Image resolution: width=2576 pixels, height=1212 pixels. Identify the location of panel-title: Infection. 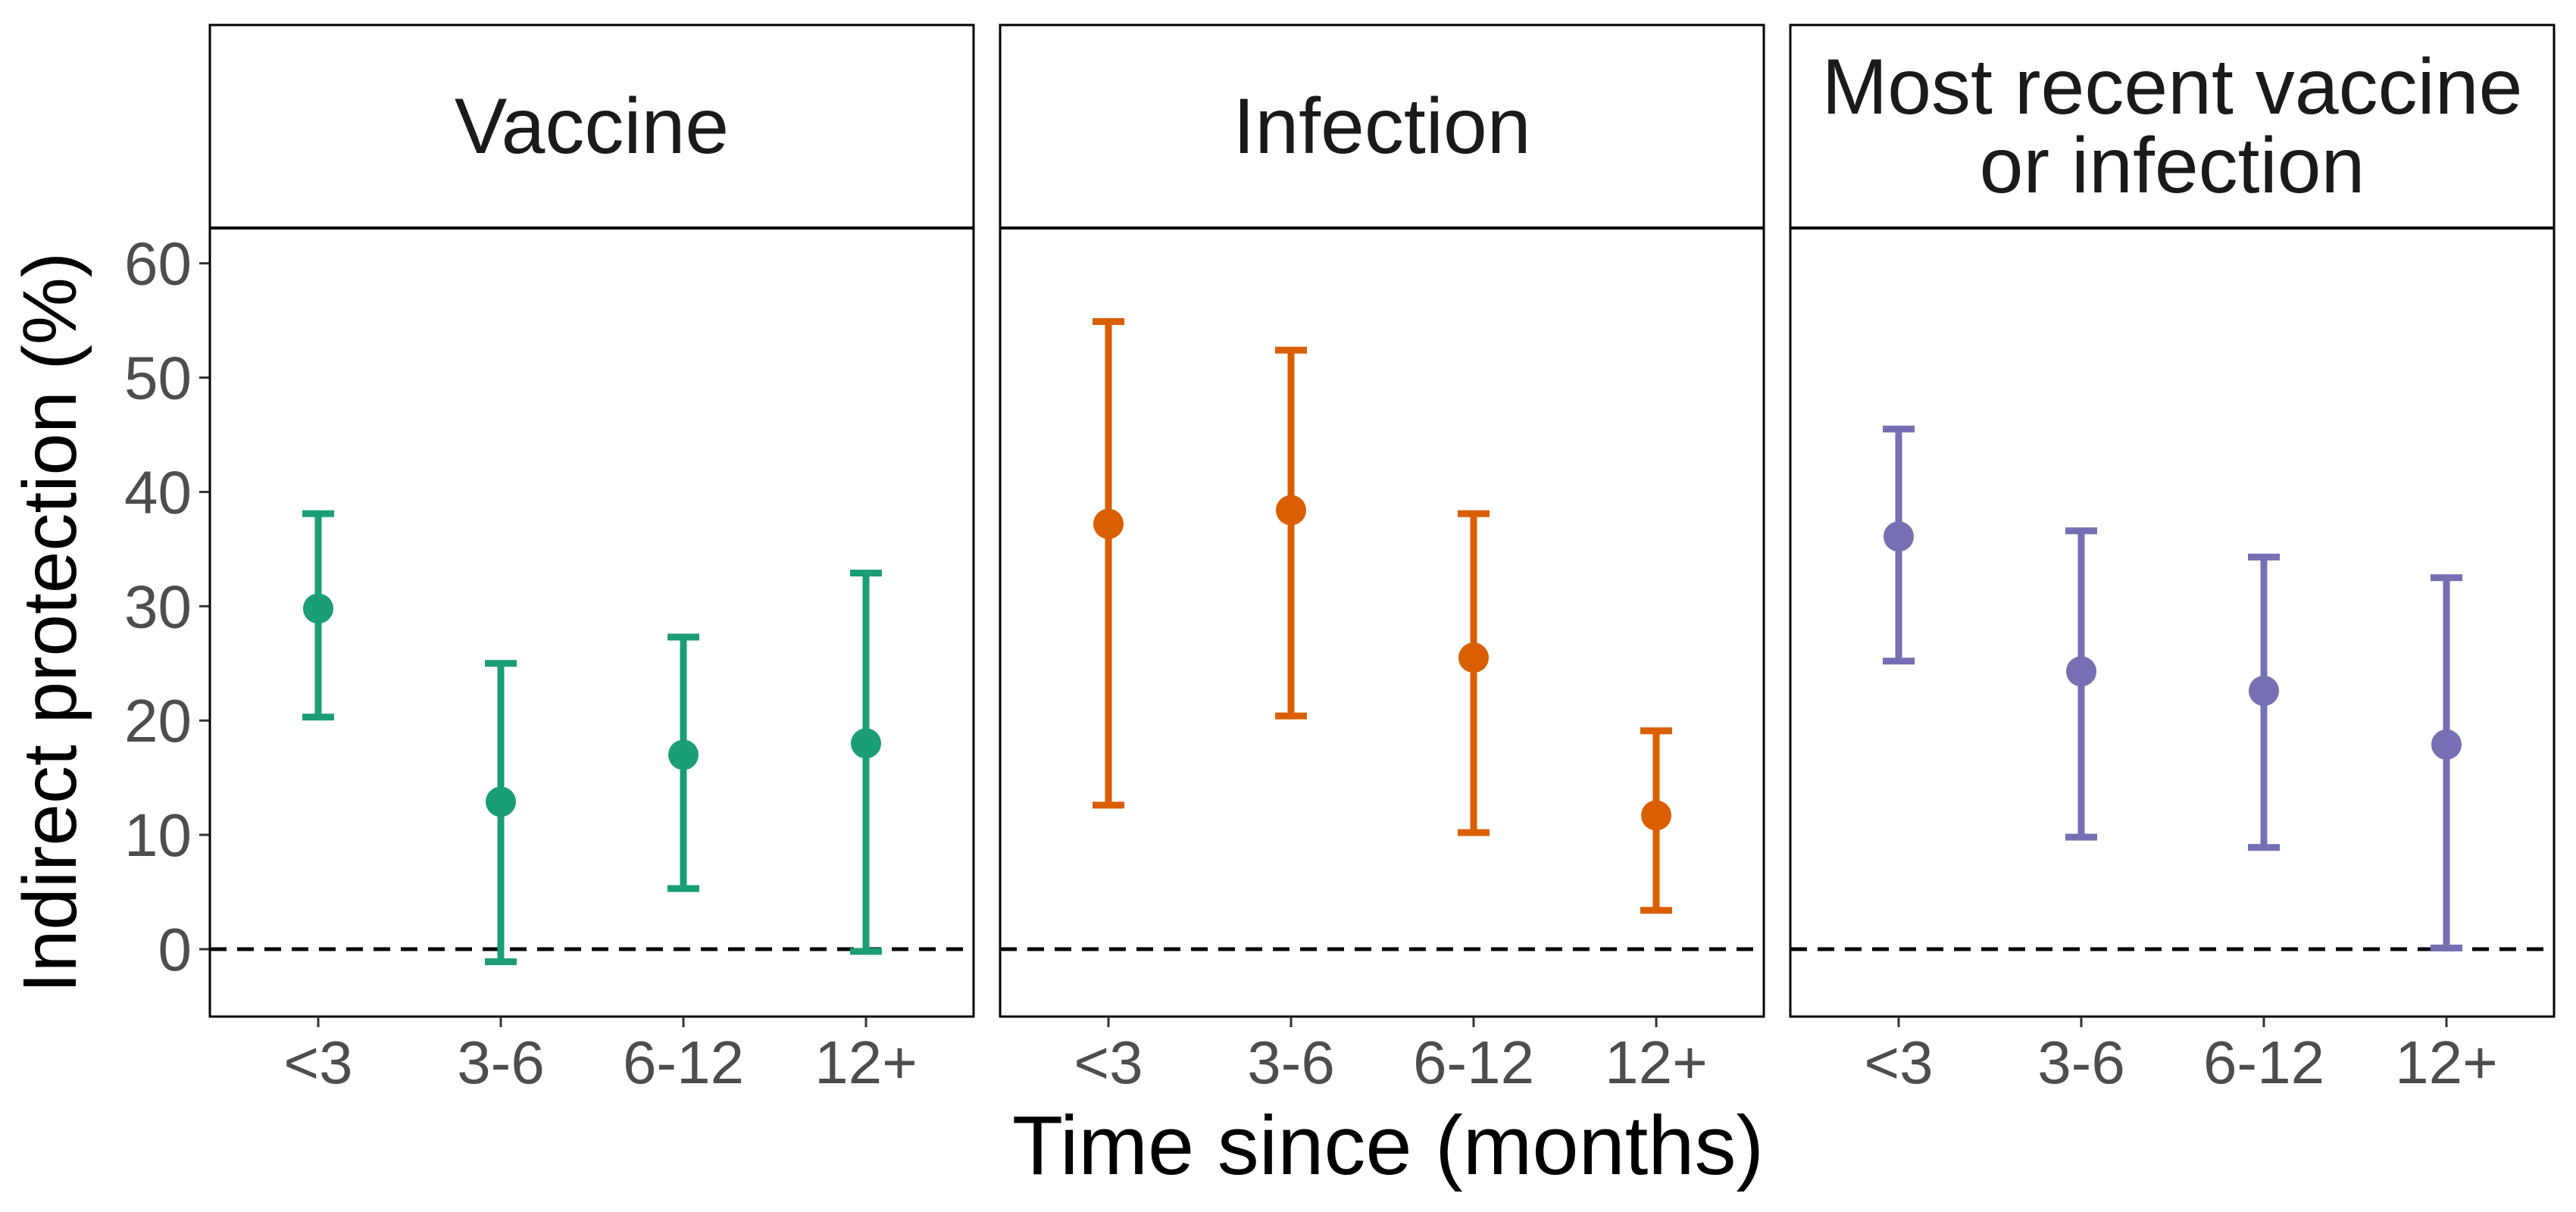
(1381, 126).